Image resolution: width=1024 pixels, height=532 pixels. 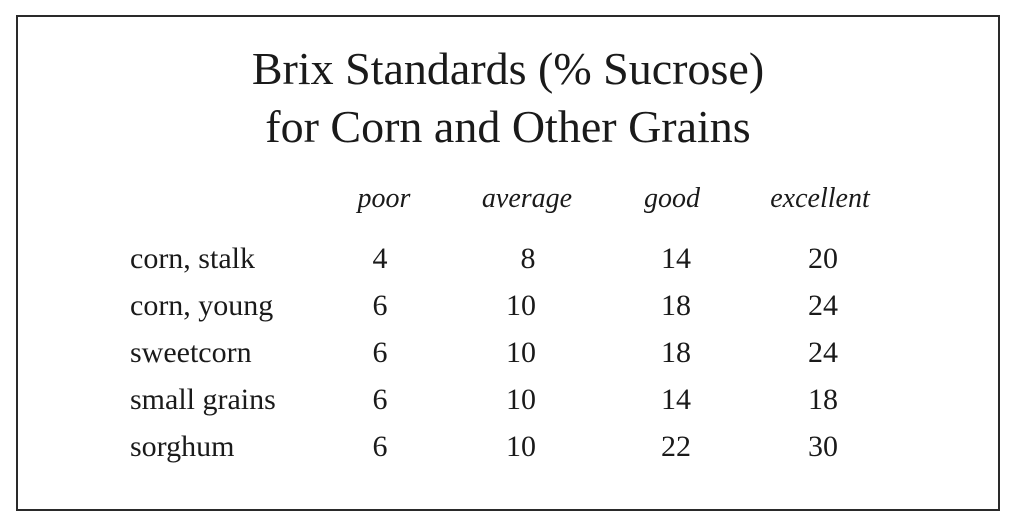 What do you see at coordinates (528, 258) in the screenshot?
I see `table-cell: 8` at bounding box center [528, 258].